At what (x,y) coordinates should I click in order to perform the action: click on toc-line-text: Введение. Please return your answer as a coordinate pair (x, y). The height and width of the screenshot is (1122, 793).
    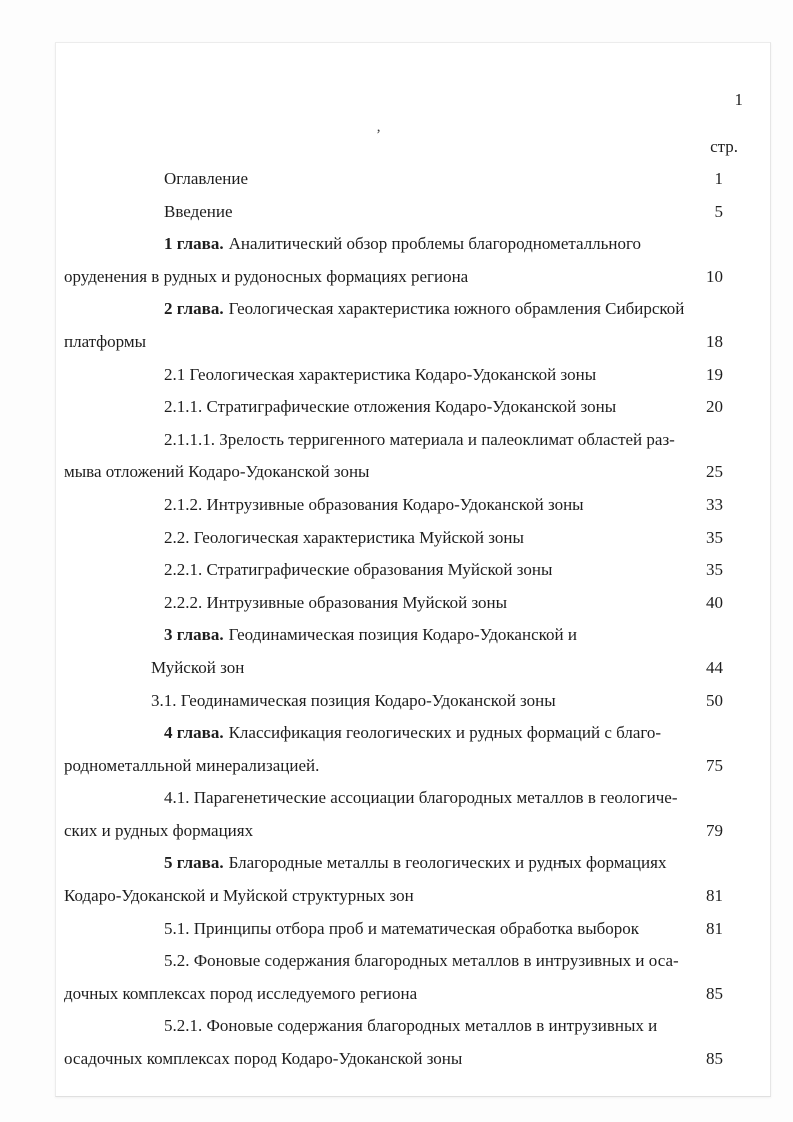
    Looking at the image, I should click on (198, 211).